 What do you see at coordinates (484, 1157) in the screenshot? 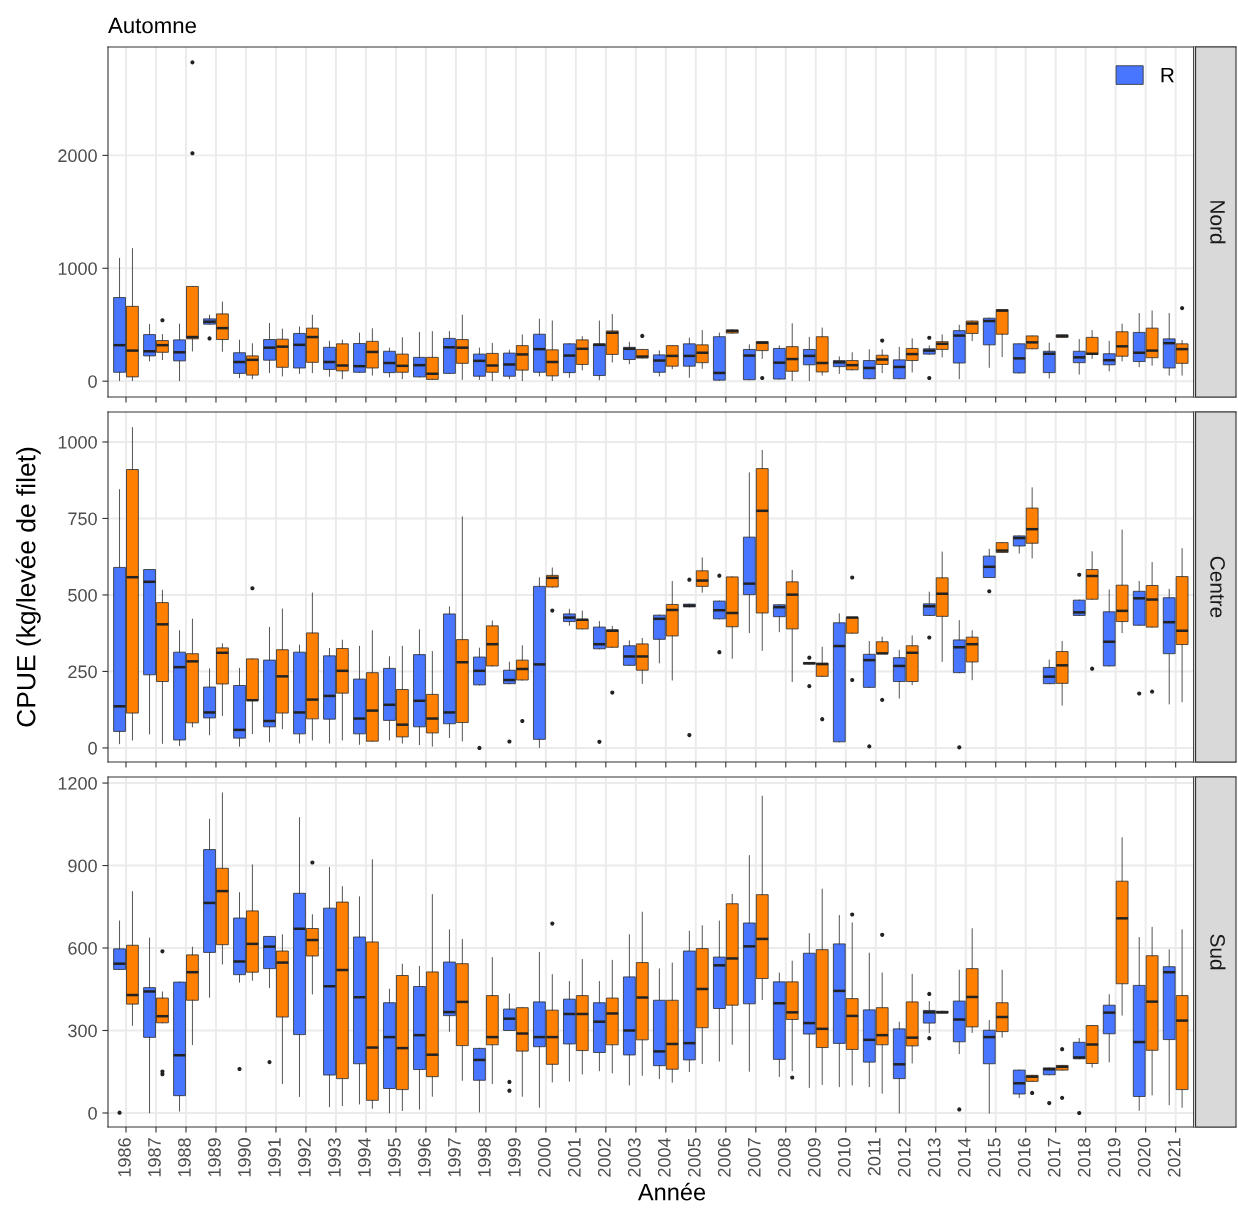
I see `x-tick-label: 1998` at bounding box center [484, 1157].